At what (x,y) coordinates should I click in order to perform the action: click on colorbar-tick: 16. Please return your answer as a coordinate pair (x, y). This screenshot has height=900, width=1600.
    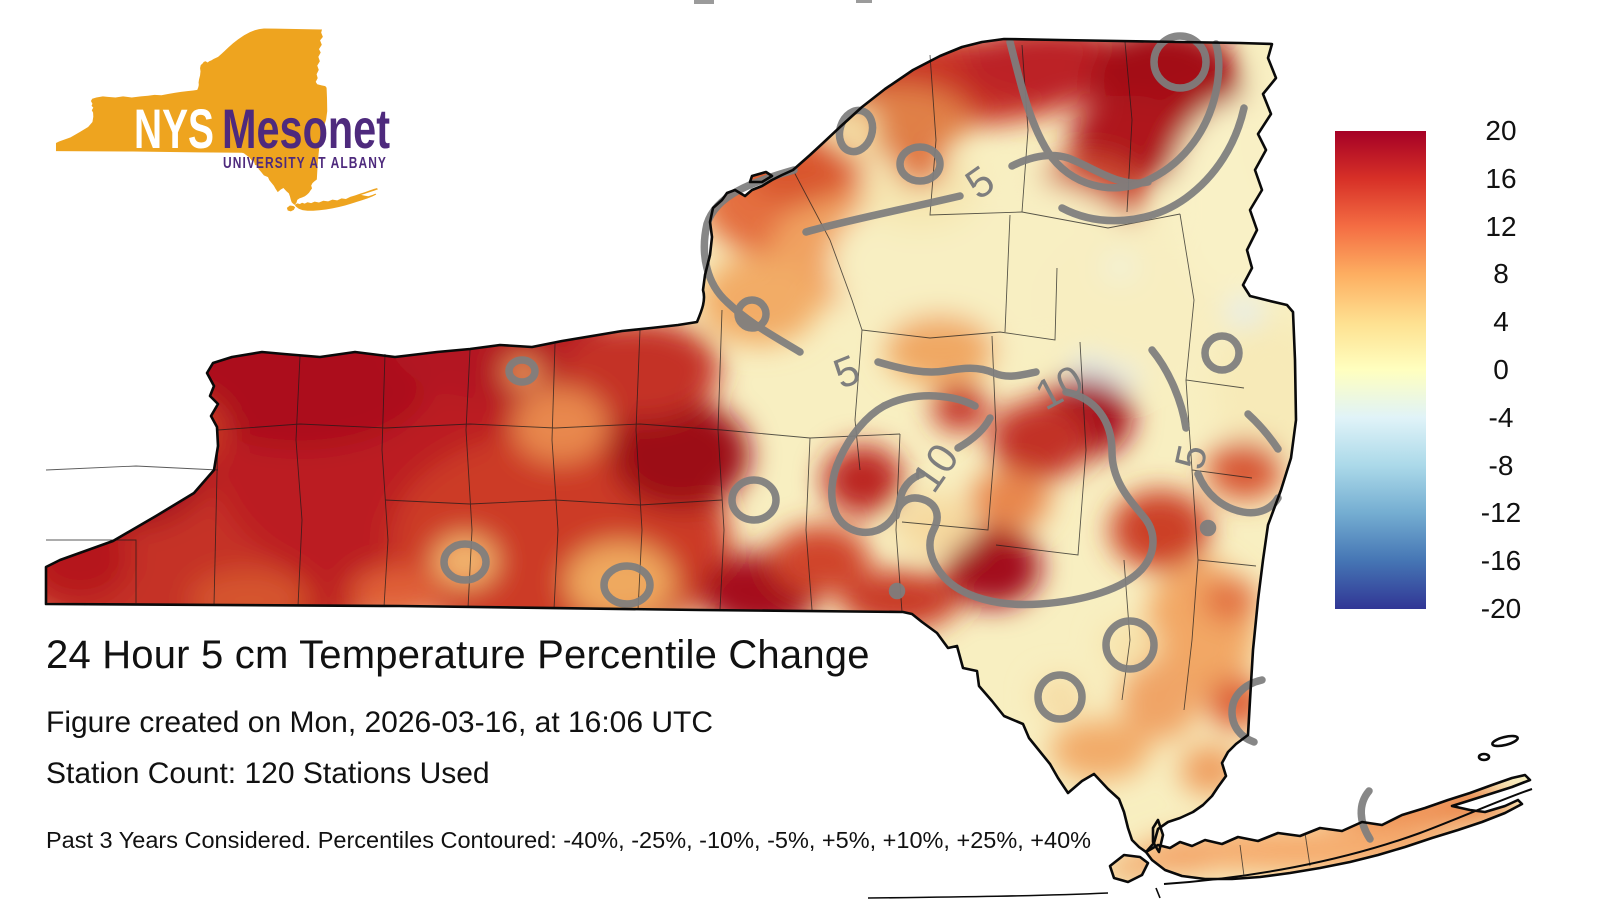
    Looking at the image, I should click on (1501, 178).